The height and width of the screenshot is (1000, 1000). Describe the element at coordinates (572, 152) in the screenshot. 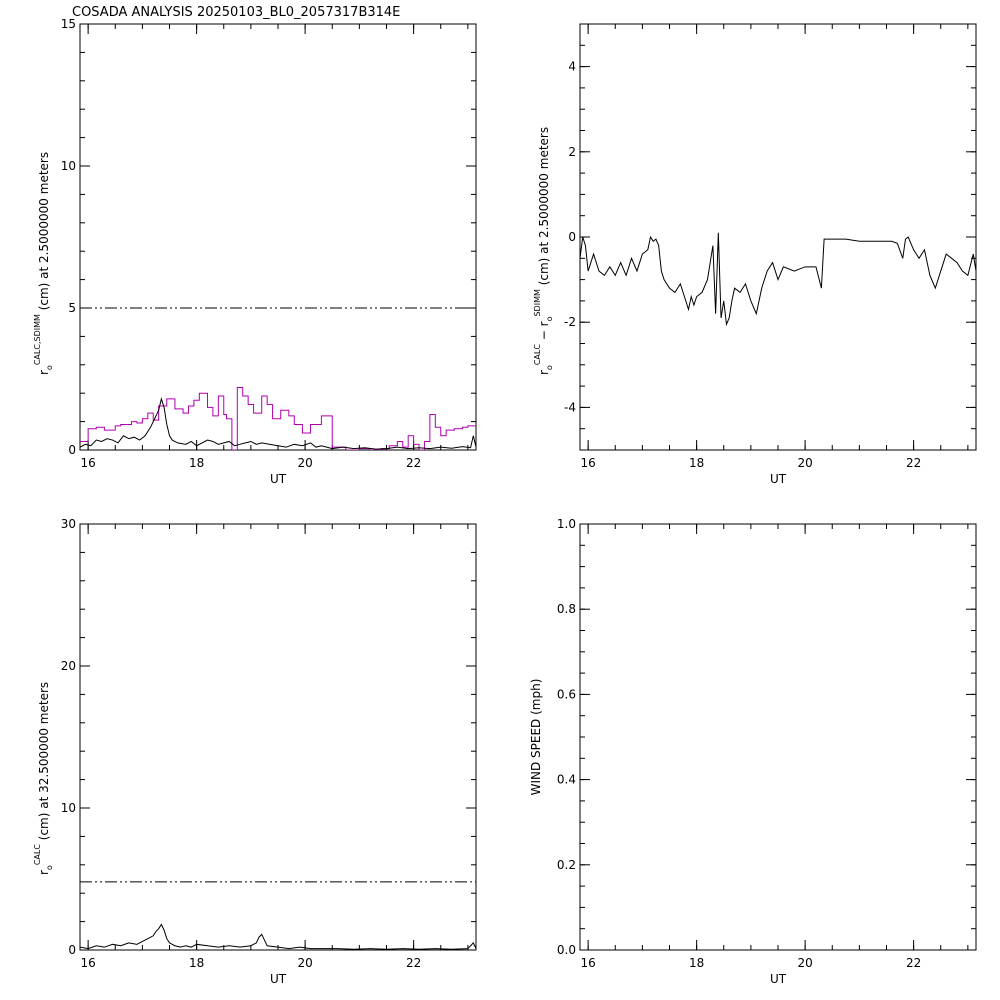

I see `y-tick-label: 2` at that location.